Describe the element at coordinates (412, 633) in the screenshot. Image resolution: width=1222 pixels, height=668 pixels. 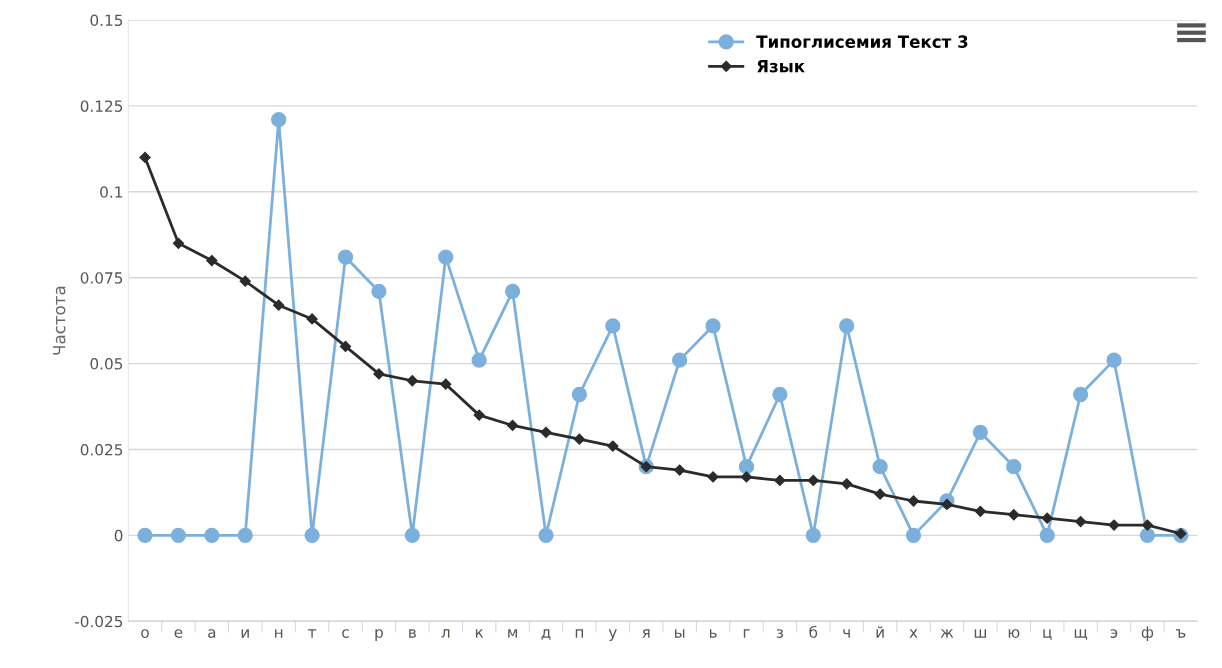
I see `x-tick-label: в` at that location.